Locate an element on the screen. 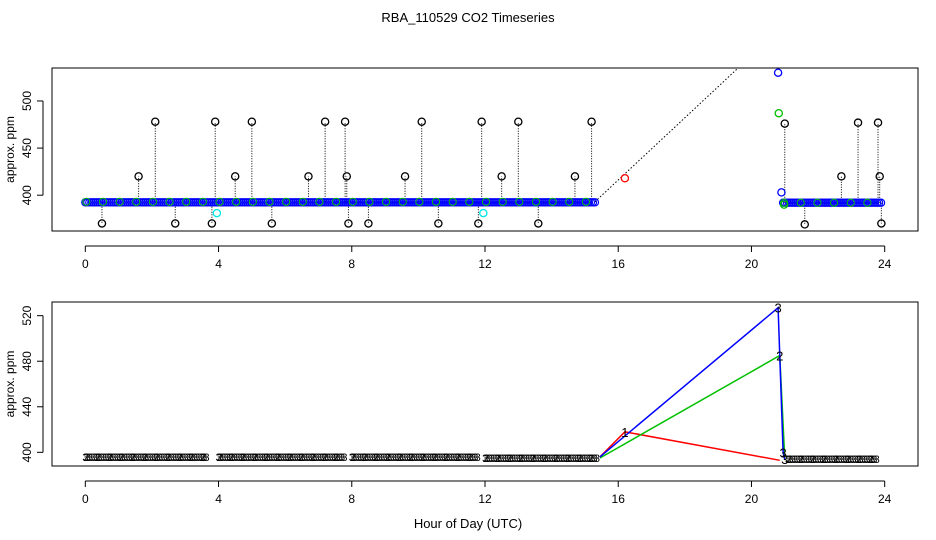 Image resolution: width=936 pixels, height=540 pixels. bottom-x-tick-label: 4 is located at coordinates (218, 499).